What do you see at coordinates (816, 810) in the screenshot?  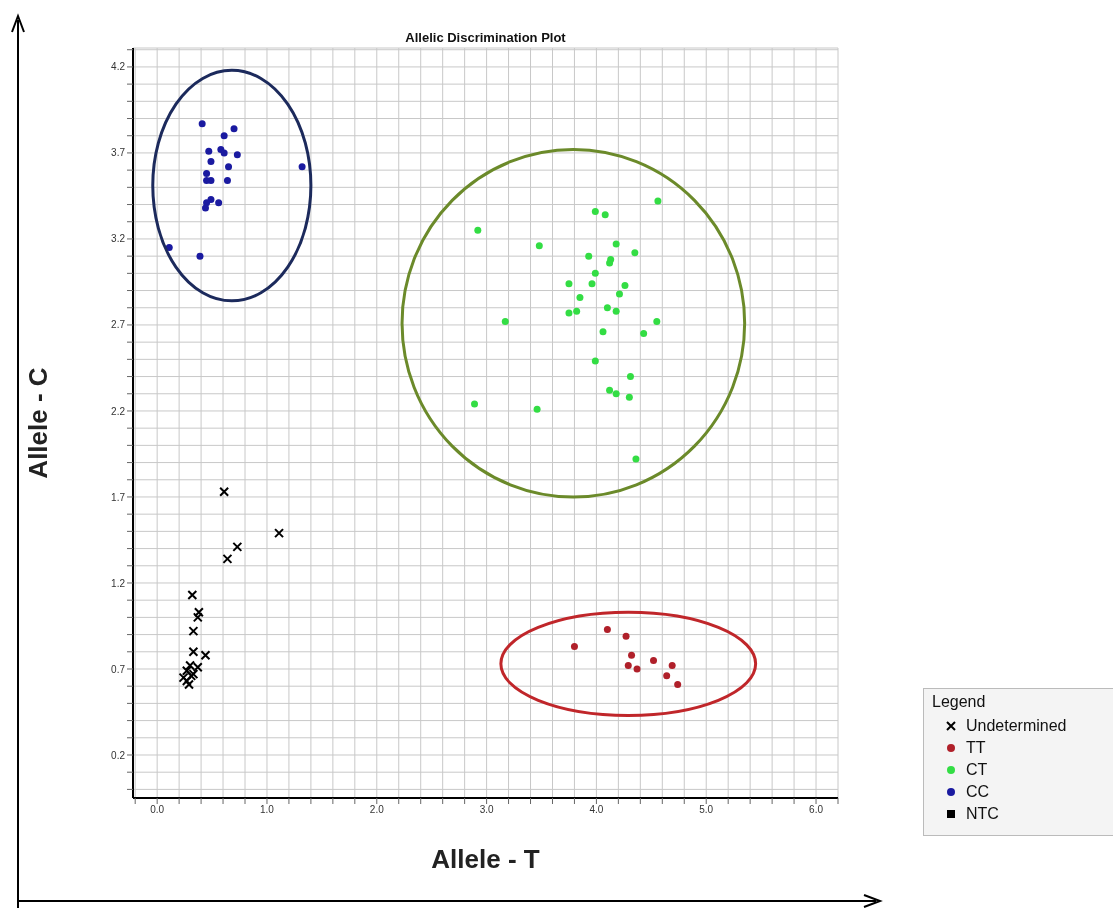 I see `x-tick-label: 6.0` at bounding box center [816, 810].